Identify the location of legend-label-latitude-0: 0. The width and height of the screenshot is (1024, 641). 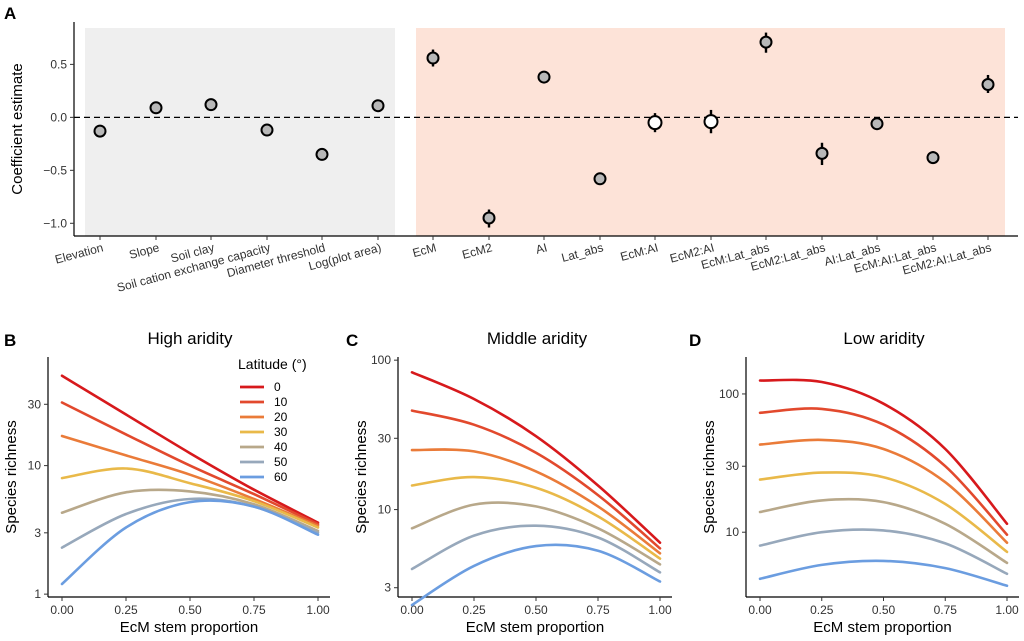
(277, 387).